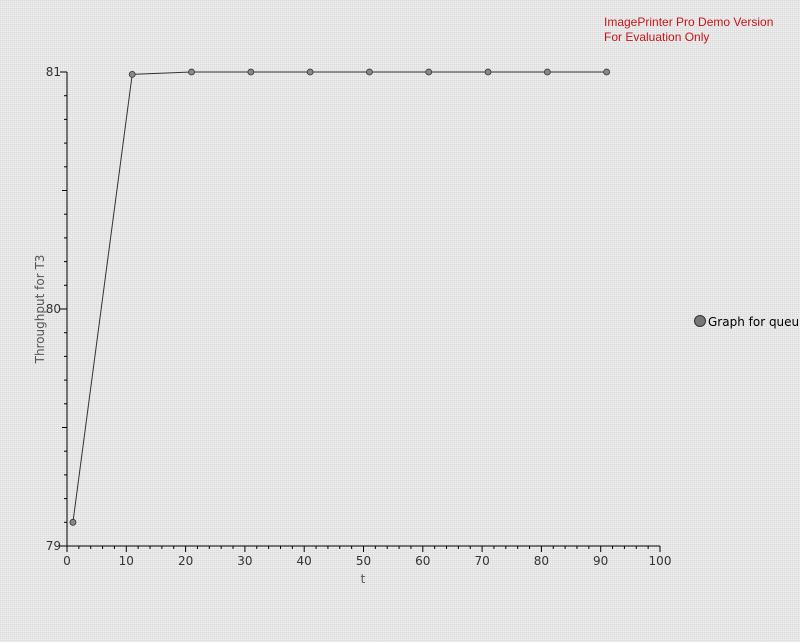  What do you see at coordinates (657, 37) in the screenshot?
I see `watermark-line-2: For Evaluation Only` at bounding box center [657, 37].